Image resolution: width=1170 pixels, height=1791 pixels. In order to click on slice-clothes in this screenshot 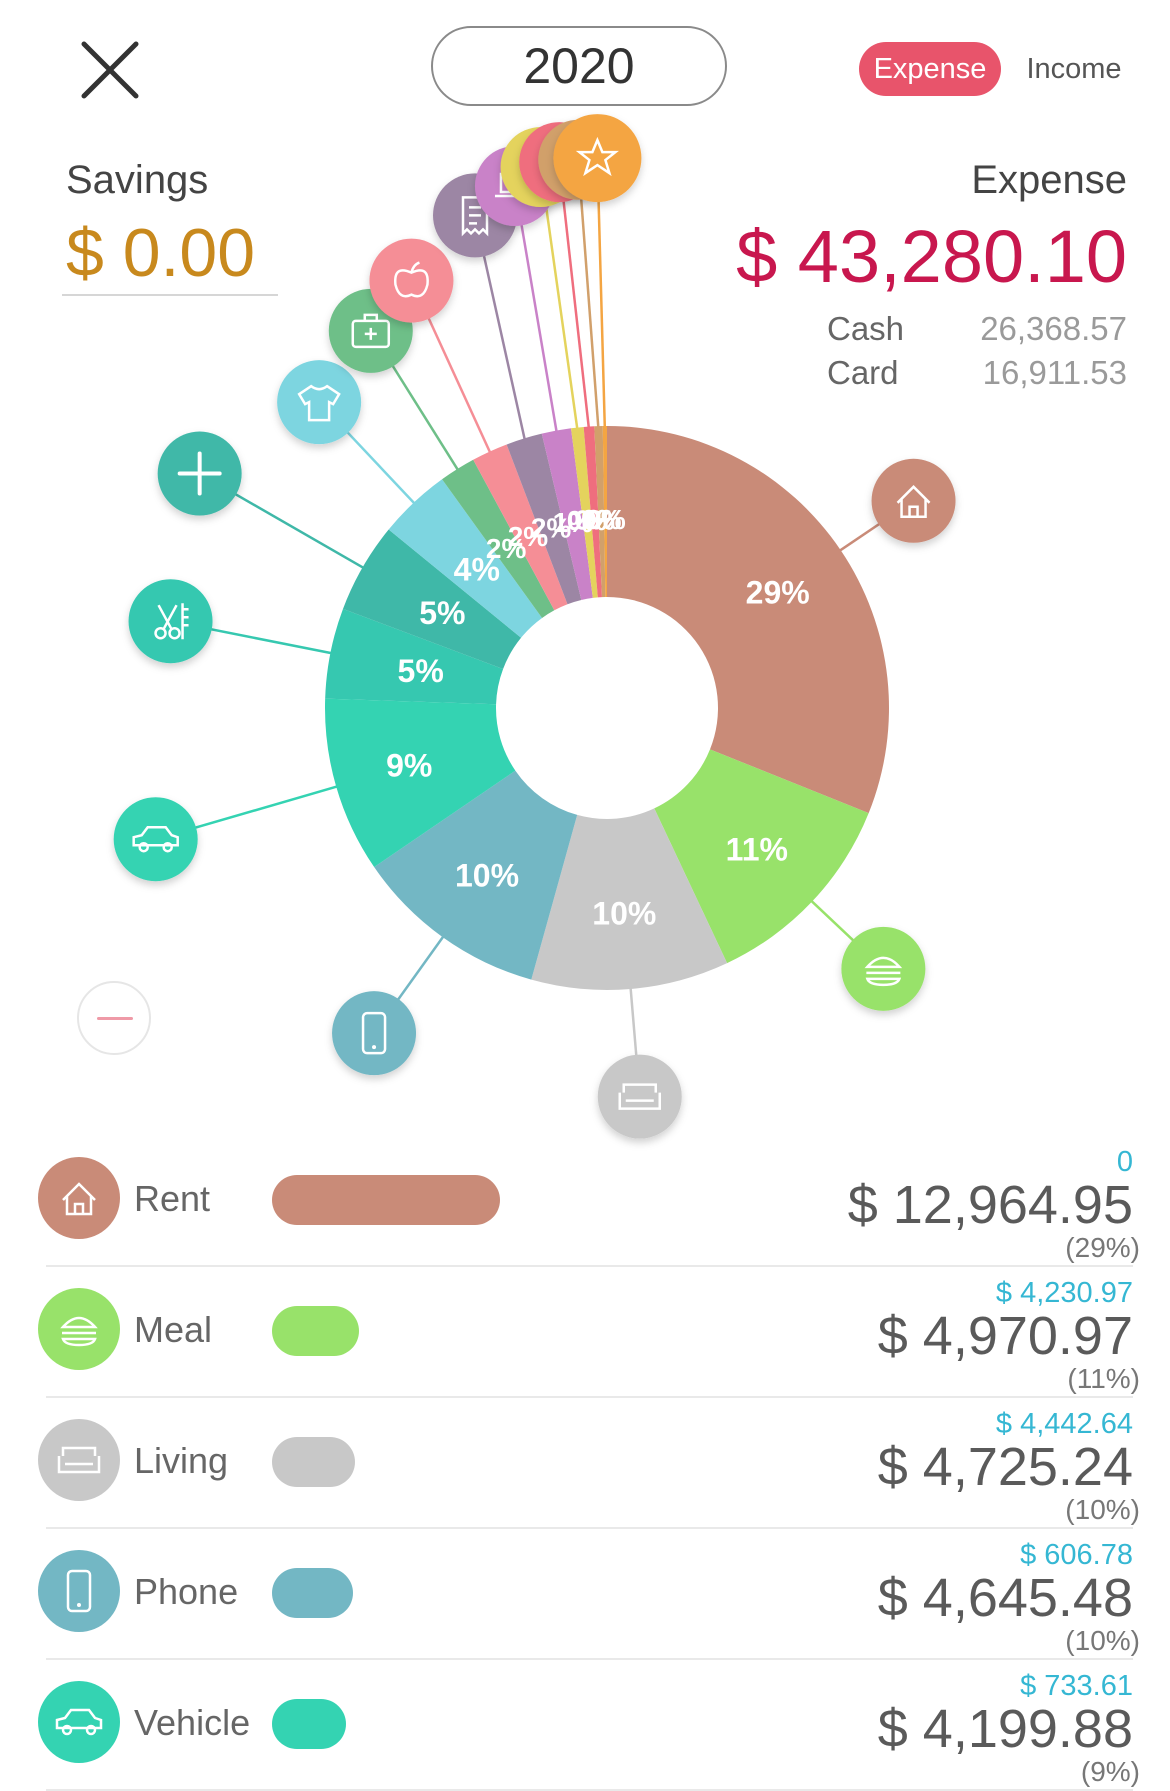, I will do `click(465, 558)`.